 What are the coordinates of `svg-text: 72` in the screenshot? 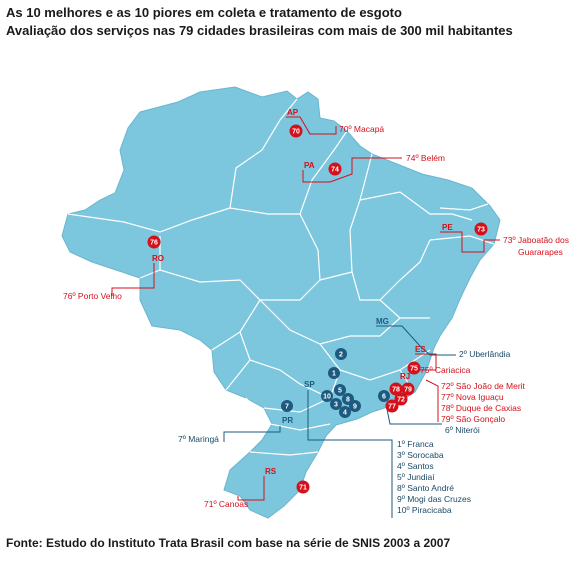 It's located at (401, 400).